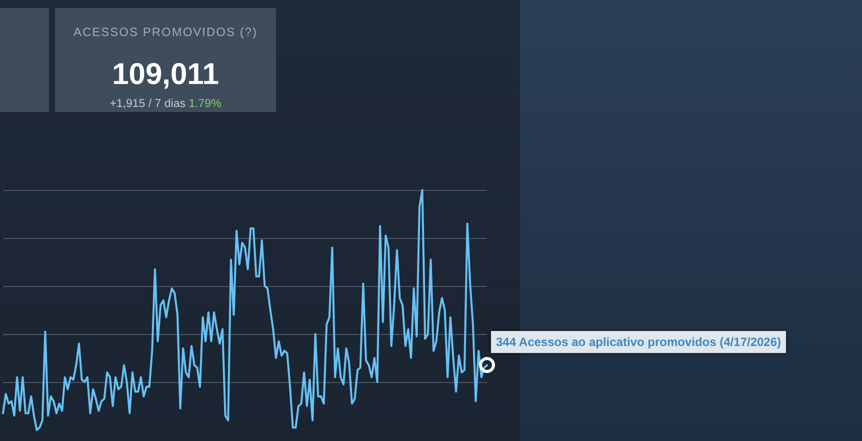 The image size is (862, 441). I want to click on text: +1,915 / 7 dias, so click(148, 104).